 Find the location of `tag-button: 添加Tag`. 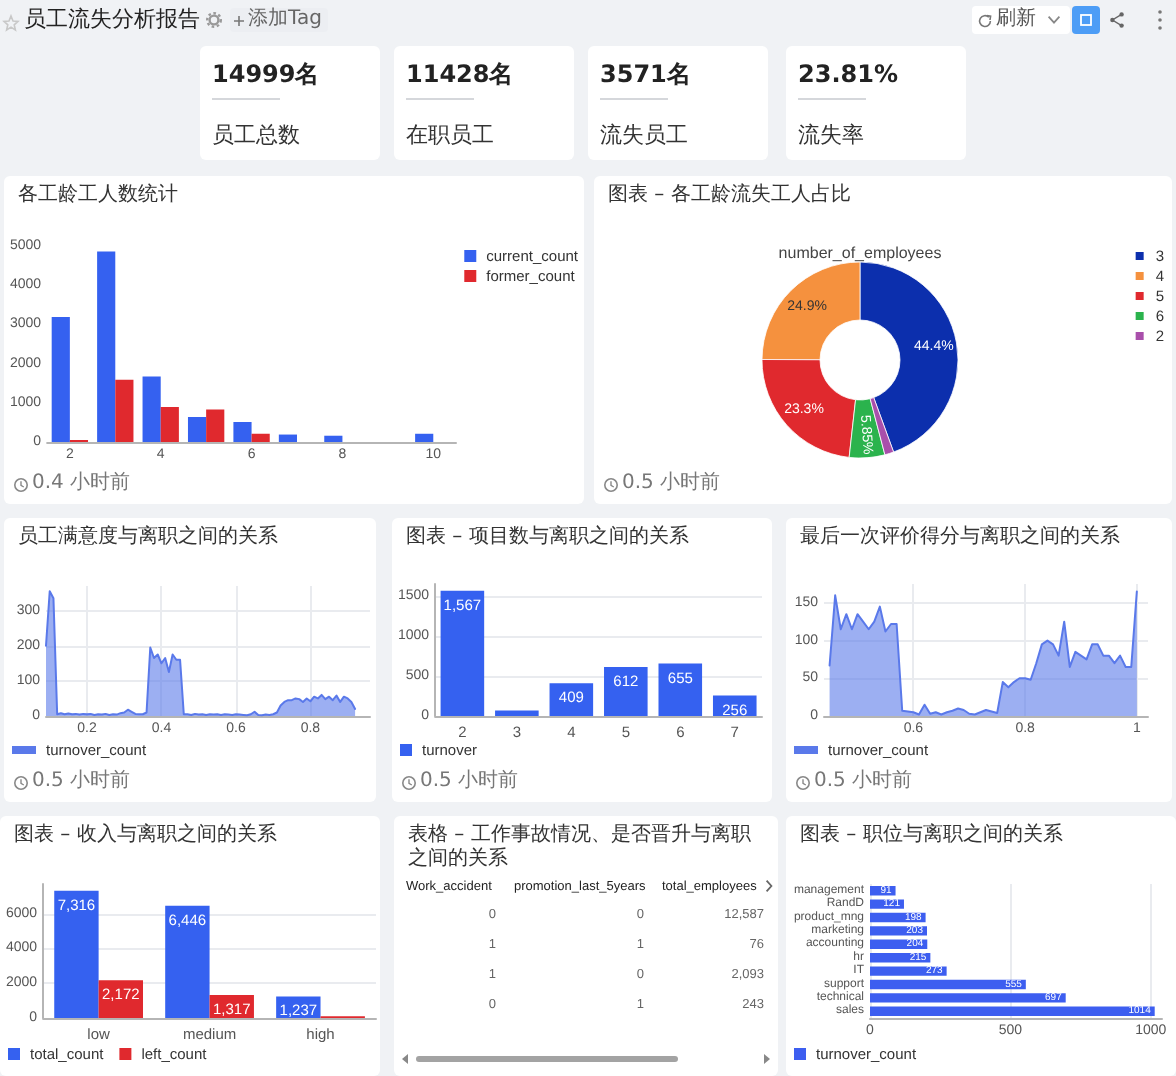

tag-button: 添加Tag is located at coordinates (279, 20).